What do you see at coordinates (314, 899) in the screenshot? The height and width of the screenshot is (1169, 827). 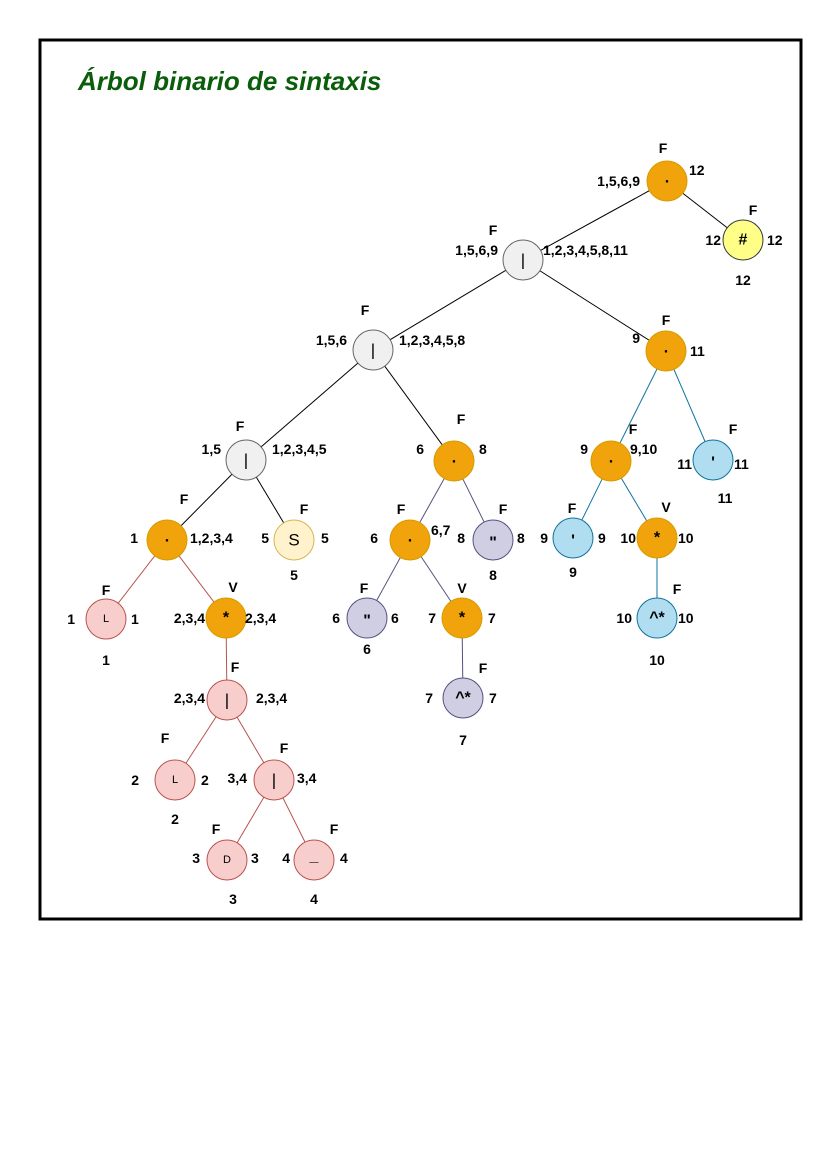 I see `position-label: 4` at bounding box center [314, 899].